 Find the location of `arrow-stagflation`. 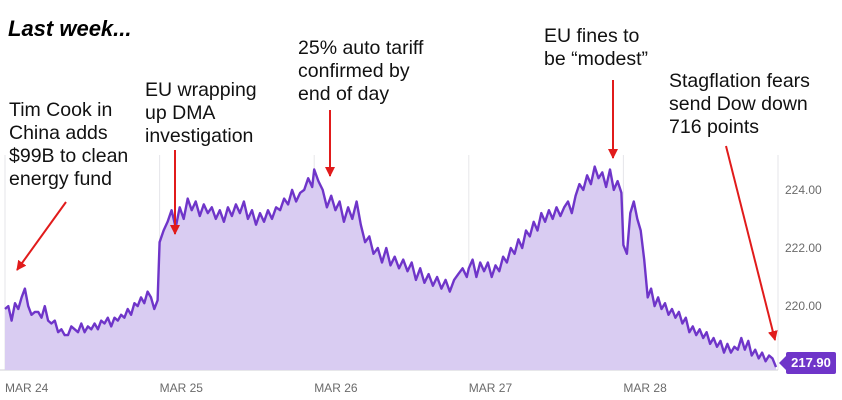

arrow-stagflation is located at coordinates (751, 243).